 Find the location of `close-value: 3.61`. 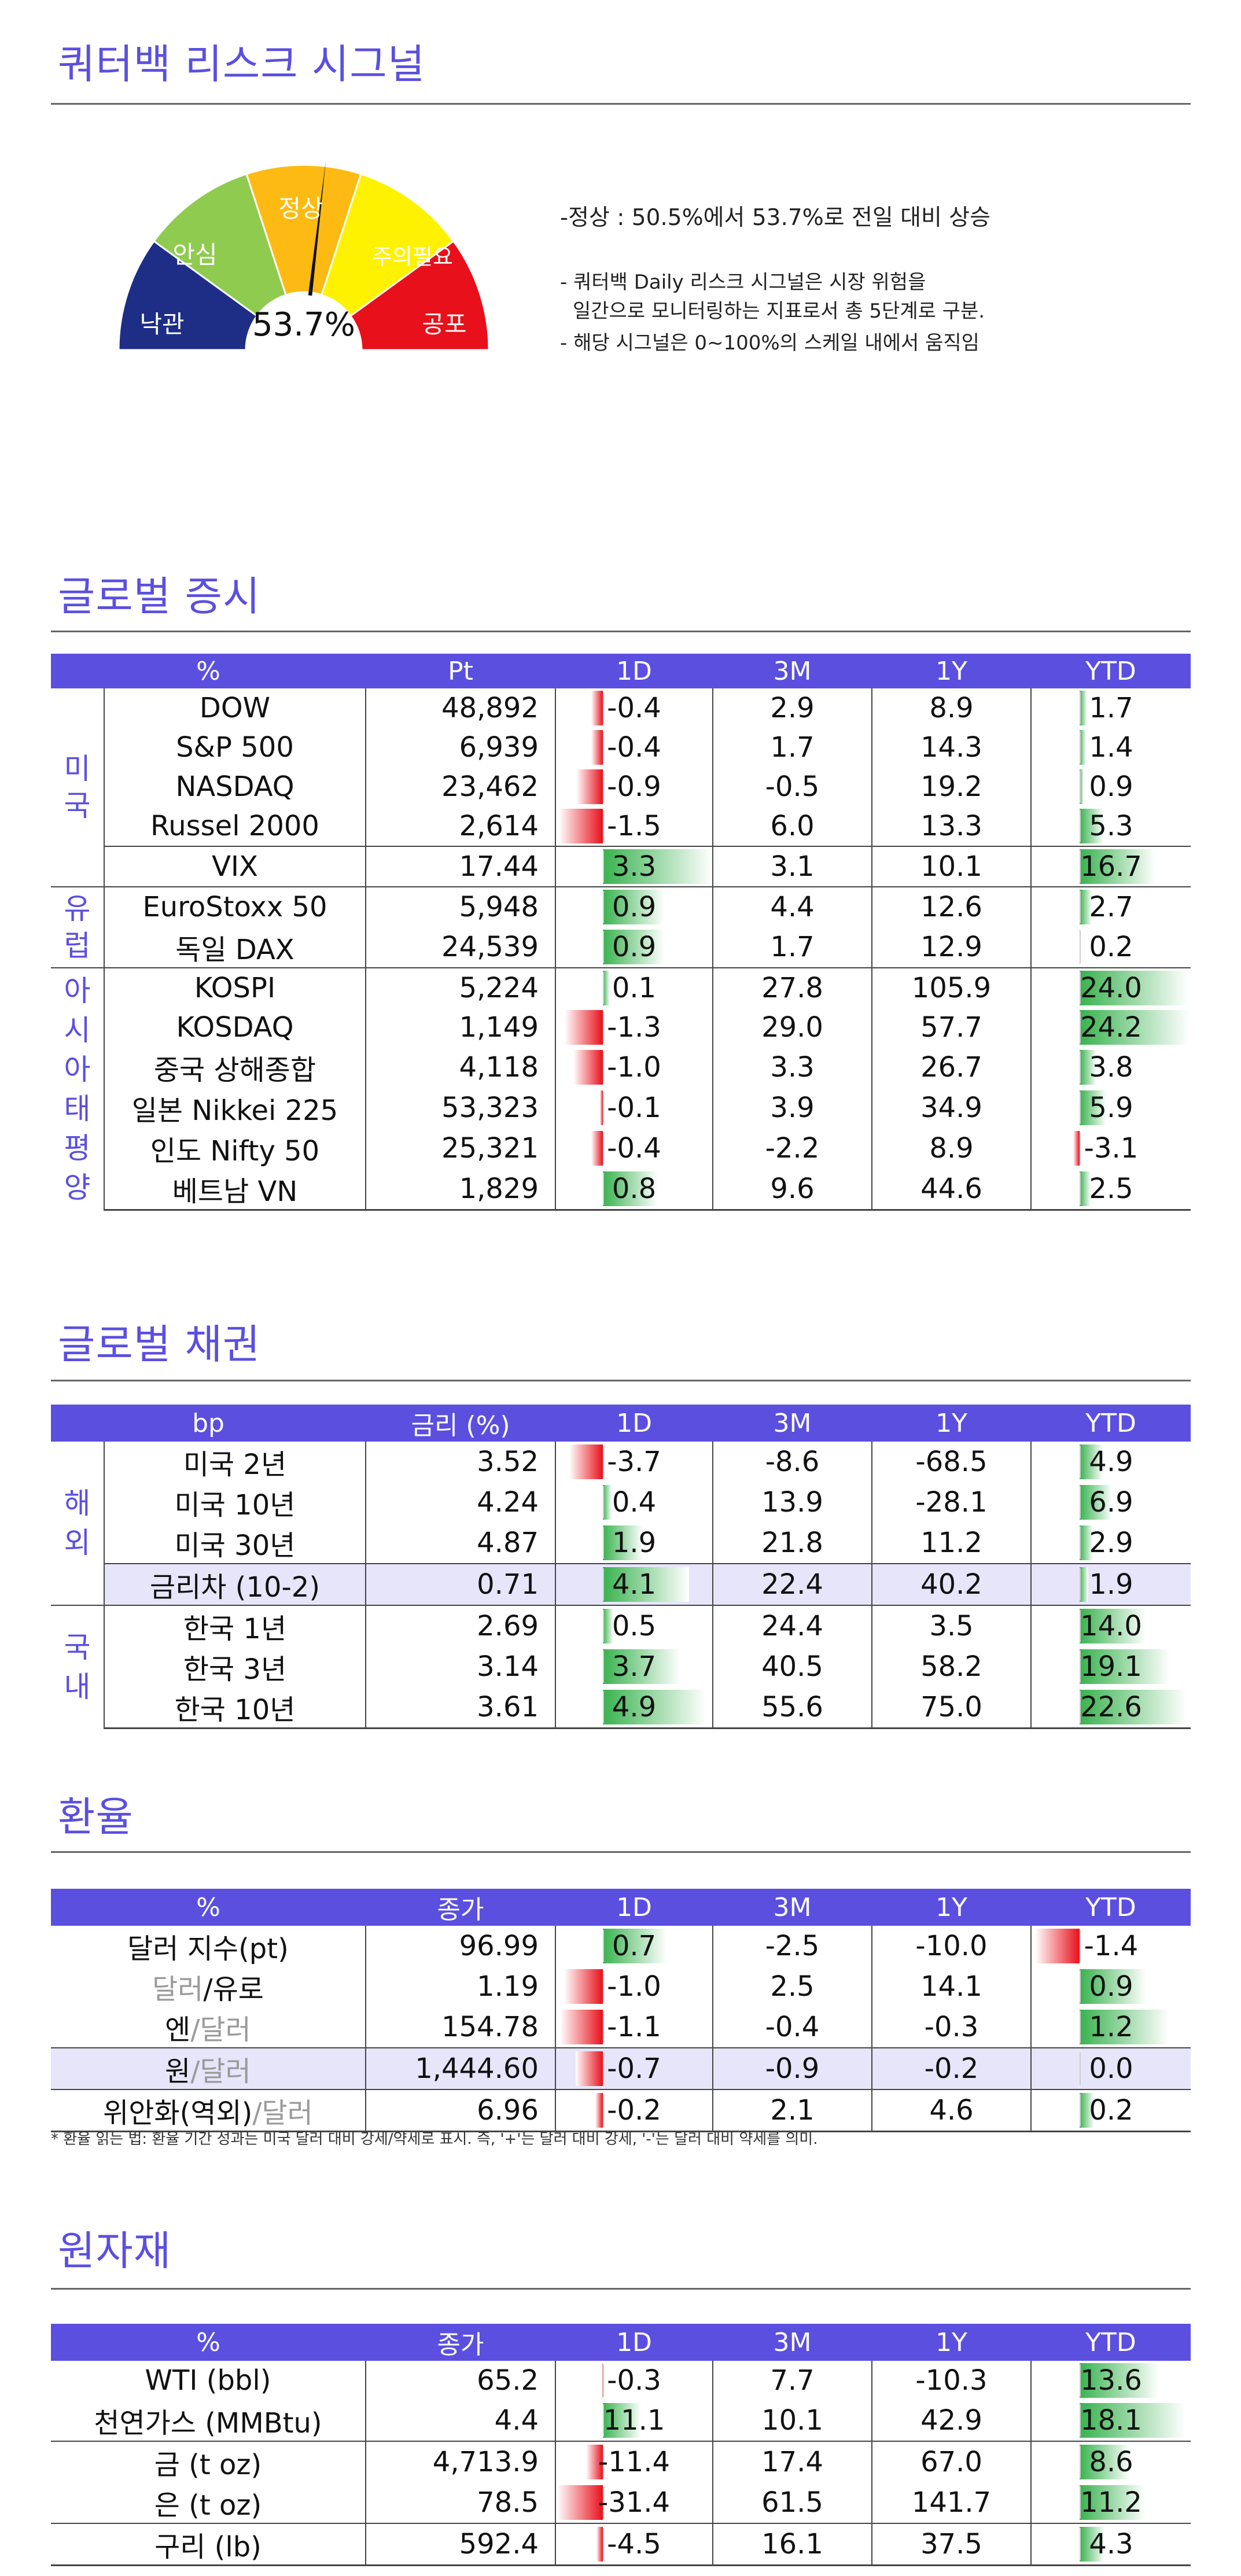

close-value: 3.61 is located at coordinates (460, 1708).